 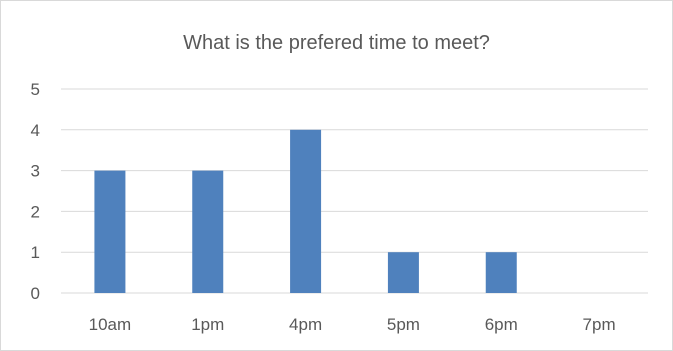 What do you see at coordinates (35, 252) in the screenshot?
I see `y-tick-label: 1` at bounding box center [35, 252].